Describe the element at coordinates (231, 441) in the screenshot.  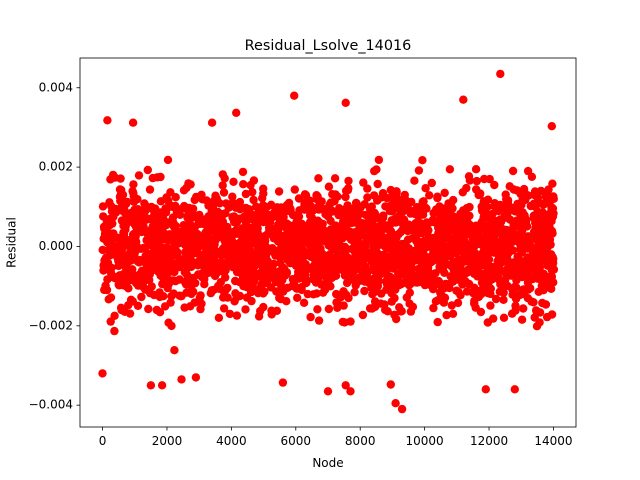
I see `x-tick-label: 4000` at that location.